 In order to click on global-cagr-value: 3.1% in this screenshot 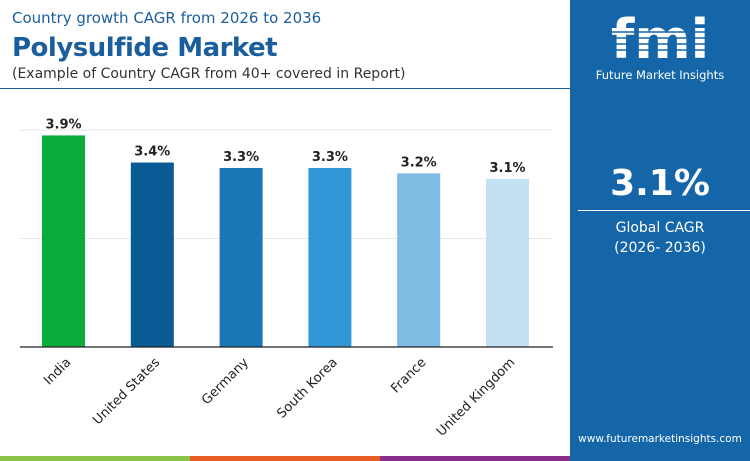, I will do `click(660, 183)`.